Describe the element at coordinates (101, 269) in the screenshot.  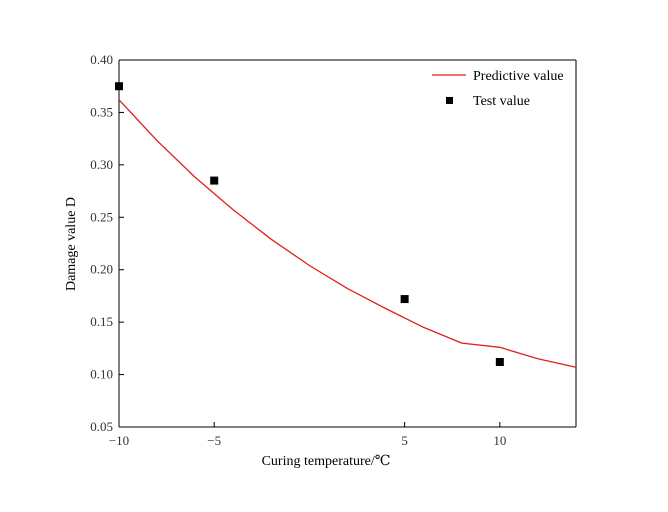
I see `y-tick-label: 0.20` at that location.